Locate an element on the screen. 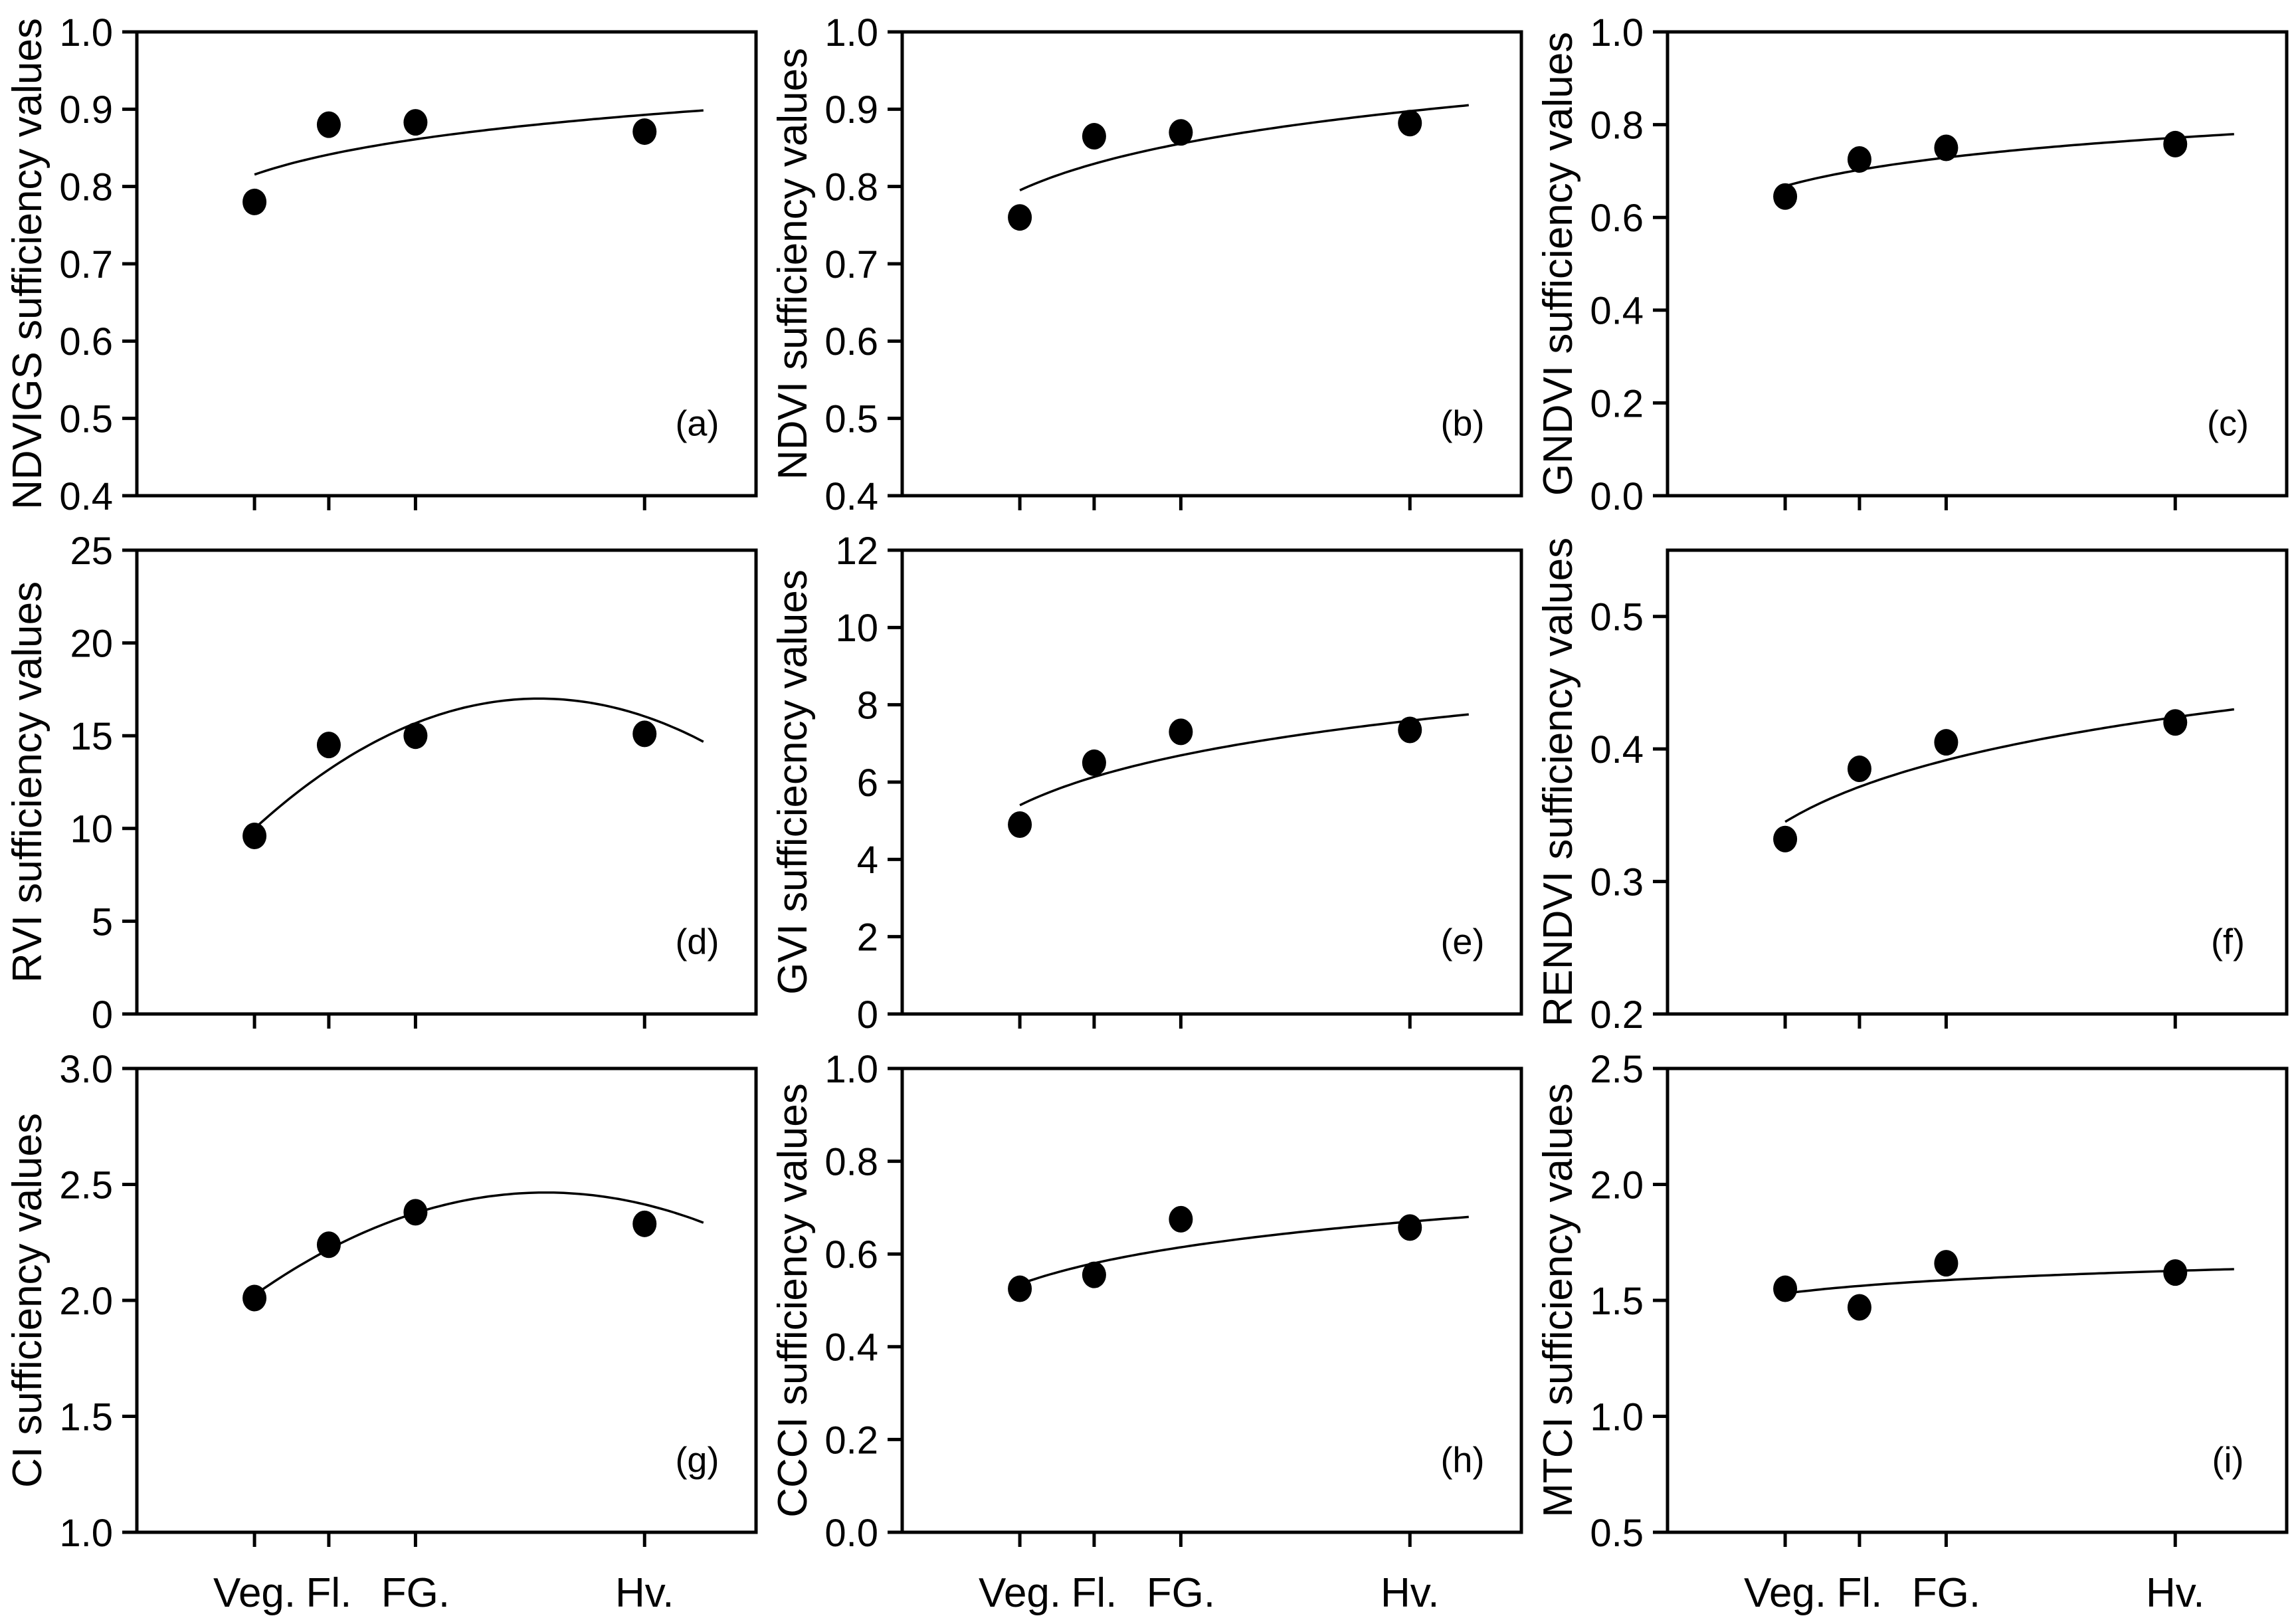  panel-letter: (i) is located at coordinates (2228, 1460).